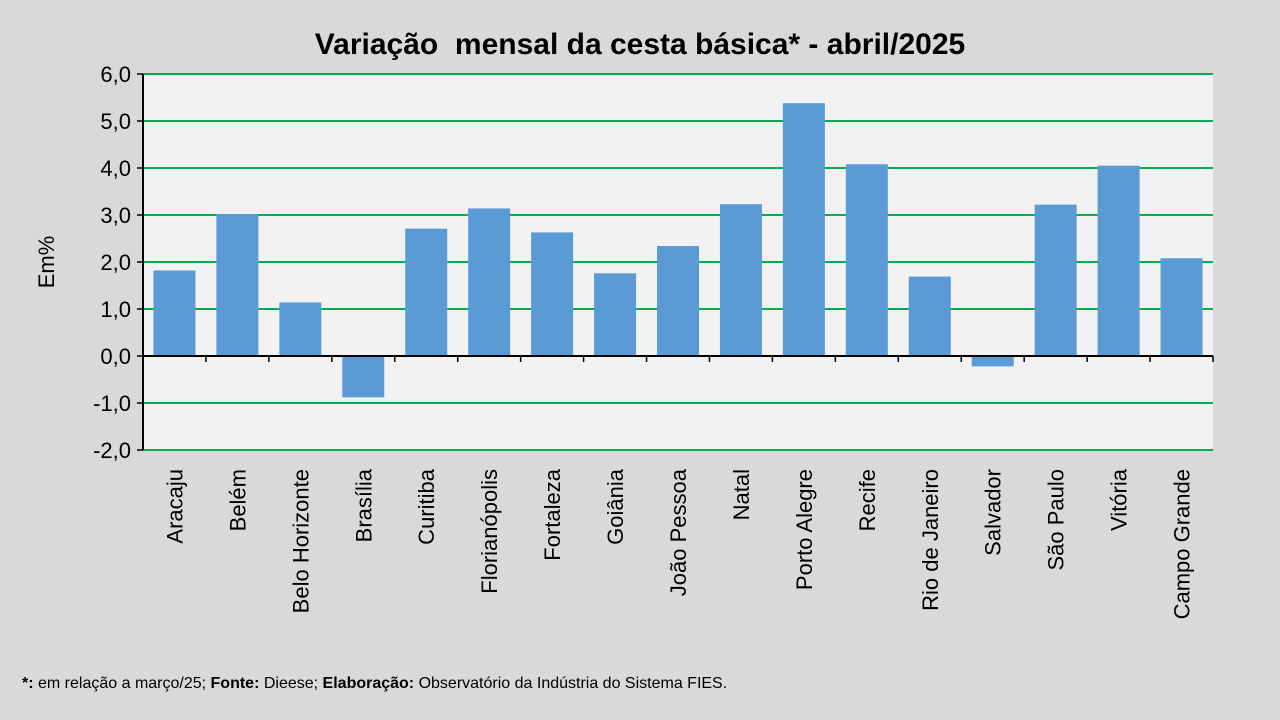 The height and width of the screenshot is (720, 1280). Describe the element at coordinates (115, 74) in the screenshot. I see `y-tick-label: 6,0` at that location.